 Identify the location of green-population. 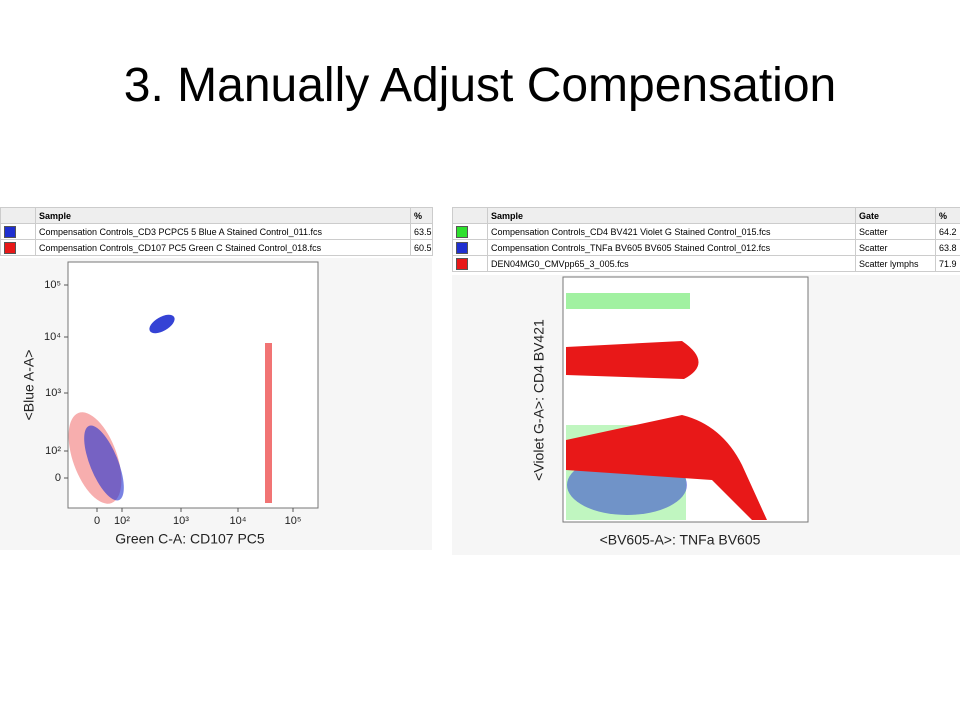
(628, 301).